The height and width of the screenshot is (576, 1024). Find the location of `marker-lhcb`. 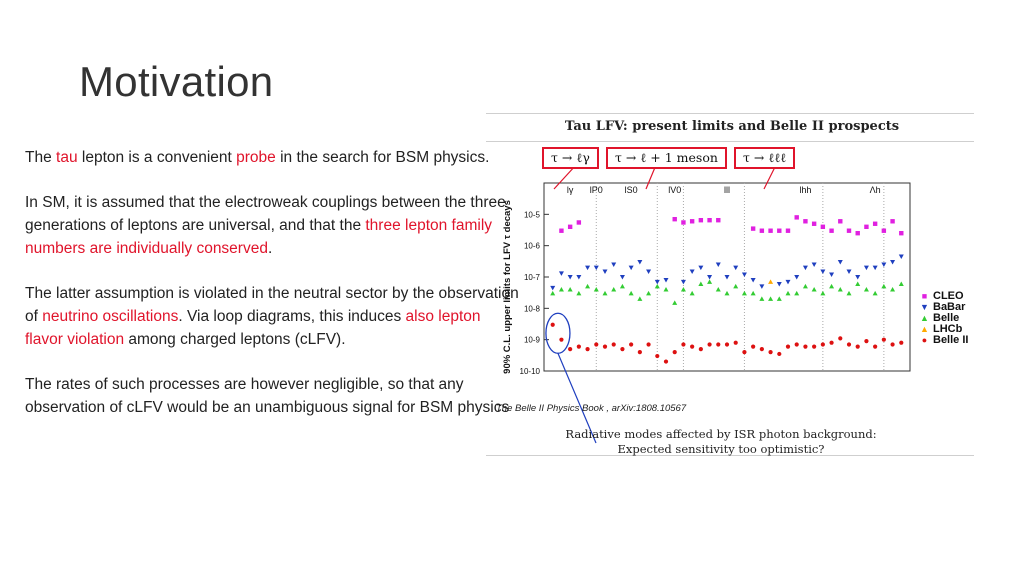

marker-lhcb is located at coordinates (771, 281).